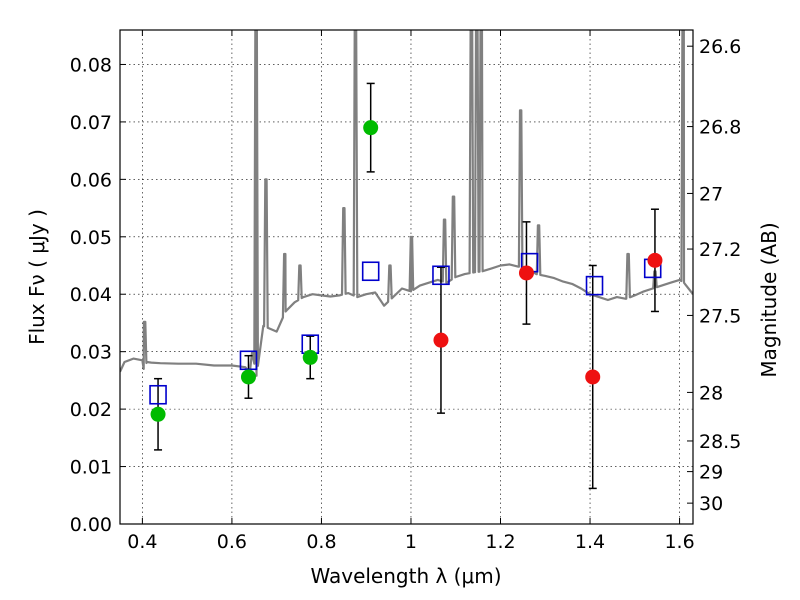 The image size is (800, 600). What do you see at coordinates (500, 542) in the screenshot?
I see `x-tick-label: 1.2` at bounding box center [500, 542].